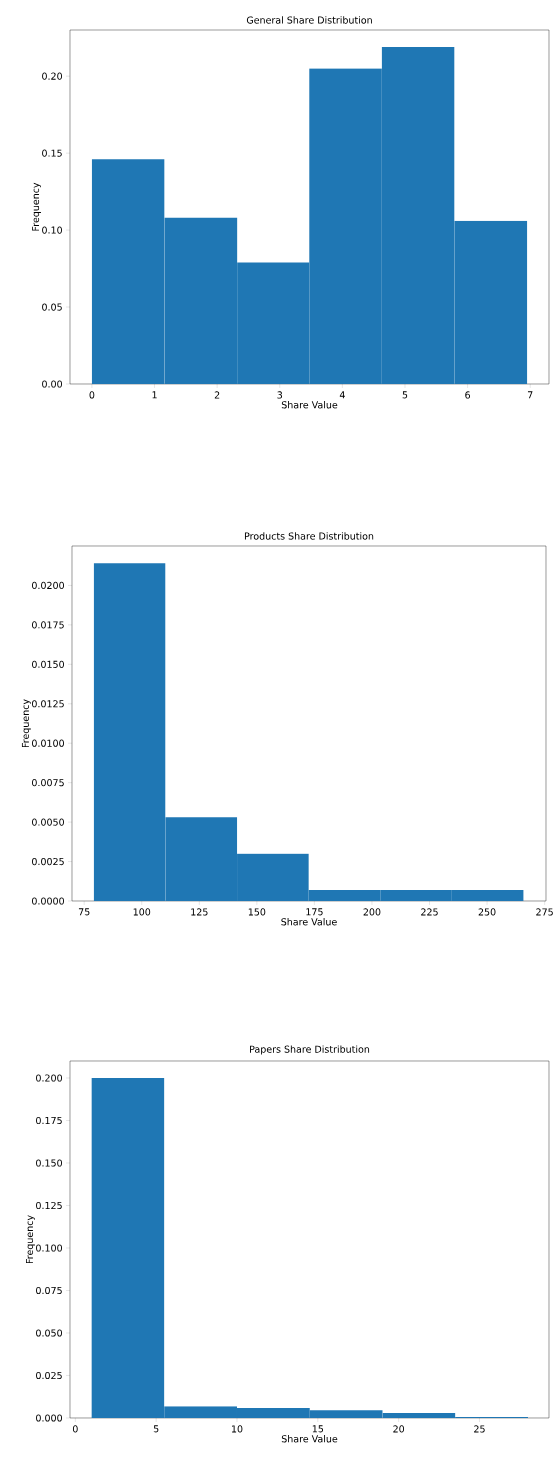 This screenshot has height=1461, width=556. I want to click on y-tick-label: 0.15, so click(52, 153).